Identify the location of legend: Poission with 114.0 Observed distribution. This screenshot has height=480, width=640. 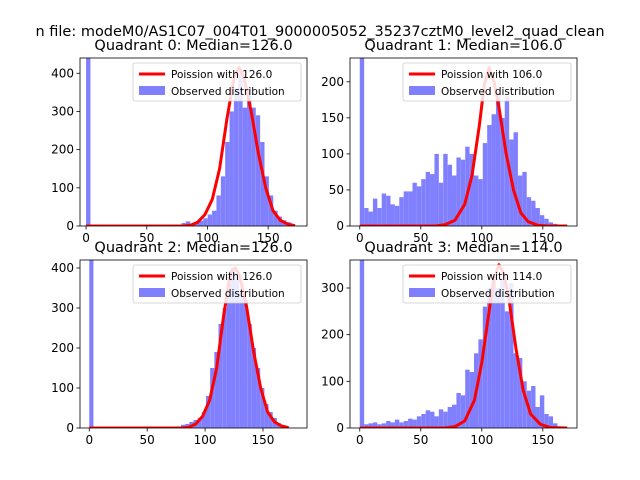
(487, 284).